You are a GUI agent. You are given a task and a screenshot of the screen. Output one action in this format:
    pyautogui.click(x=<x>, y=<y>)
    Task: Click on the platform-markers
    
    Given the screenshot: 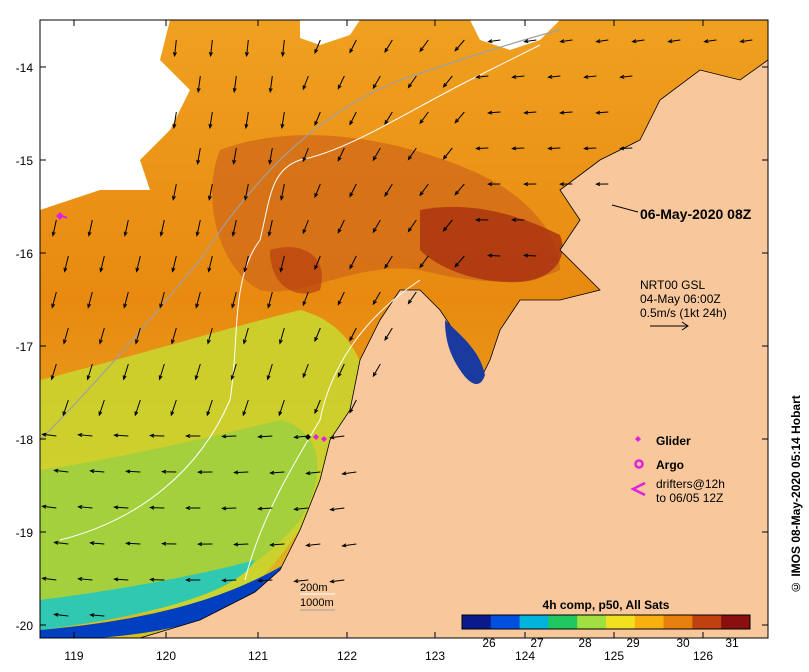 What is the action you would take?
    pyautogui.click(x=191, y=327)
    